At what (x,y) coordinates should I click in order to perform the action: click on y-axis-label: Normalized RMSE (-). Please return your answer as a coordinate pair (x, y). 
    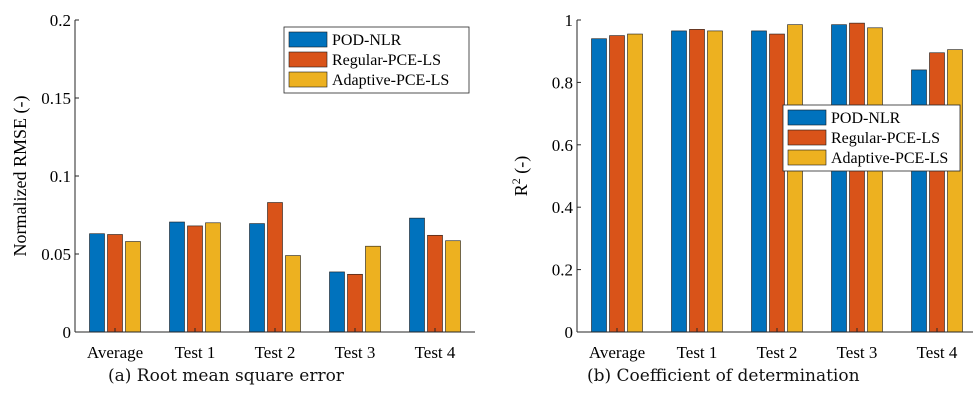
    Looking at the image, I should click on (20, 176).